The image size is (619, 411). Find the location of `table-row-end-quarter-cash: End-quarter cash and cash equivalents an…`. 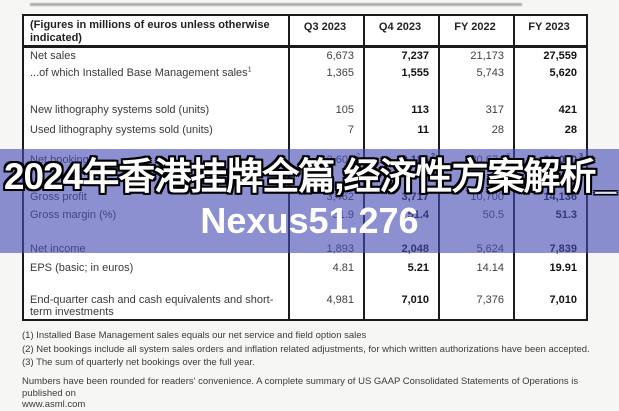

table-row-end-quarter-cash: End-quarter cash and cash equivalents an… is located at coordinates (305, 305).